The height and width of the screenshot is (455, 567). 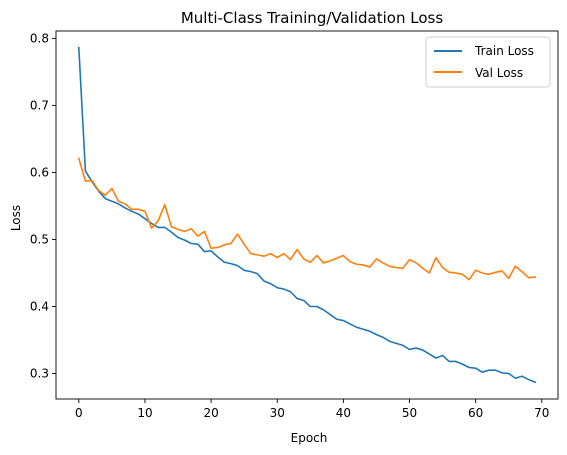 What do you see at coordinates (16, 218) in the screenshot?
I see `y-axis-label: Loss` at bounding box center [16, 218].